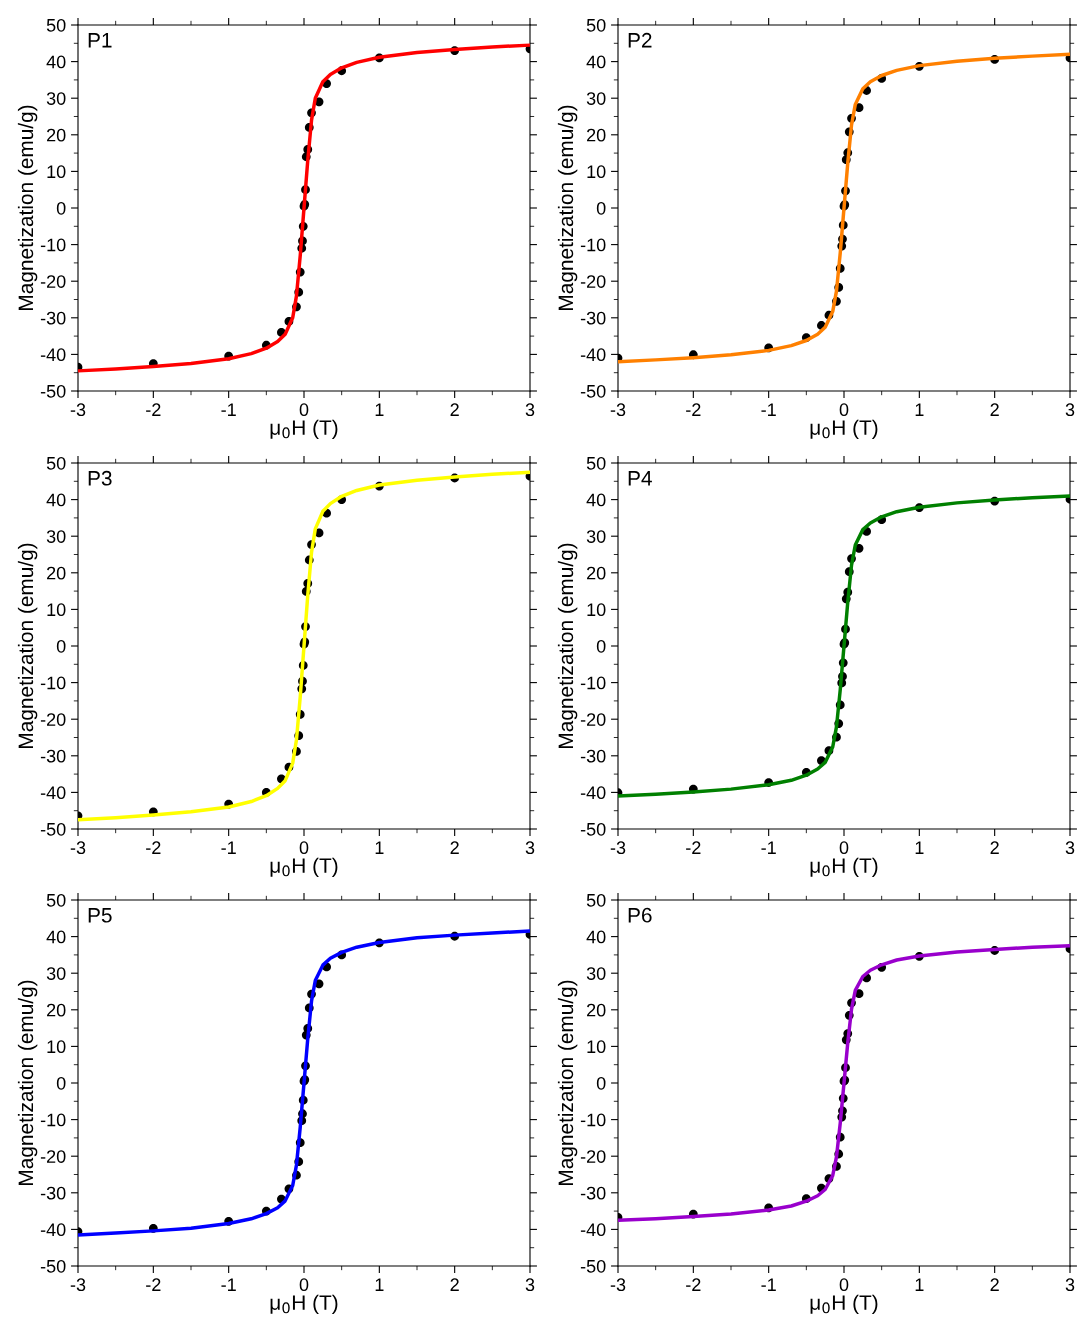 The image size is (1077, 1329). I want to click on annotation: P6, so click(640, 915).